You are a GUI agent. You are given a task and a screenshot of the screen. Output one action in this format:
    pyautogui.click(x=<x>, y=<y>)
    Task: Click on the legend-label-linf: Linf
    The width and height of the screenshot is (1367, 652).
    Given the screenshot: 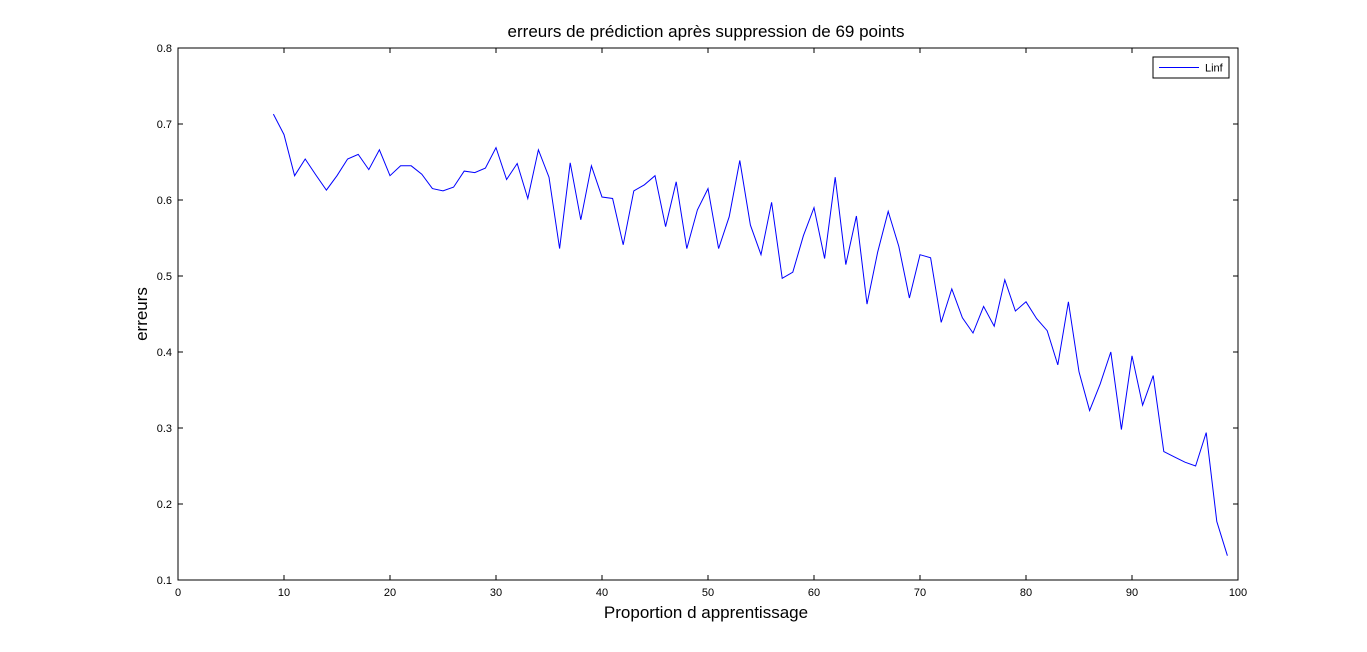 What is the action you would take?
    pyautogui.click(x=1214, y=69)
    